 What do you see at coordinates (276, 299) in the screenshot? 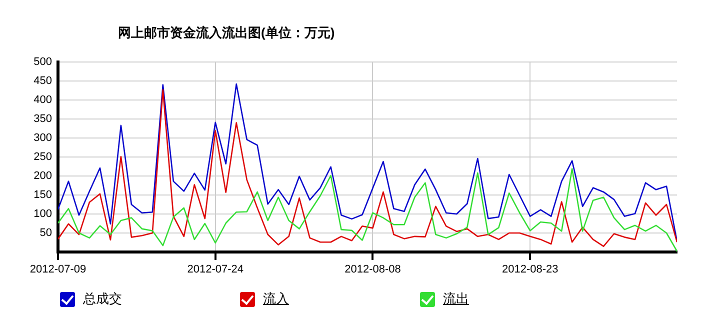
I see `legend-label: 流入` at bounding box center [276, 299].